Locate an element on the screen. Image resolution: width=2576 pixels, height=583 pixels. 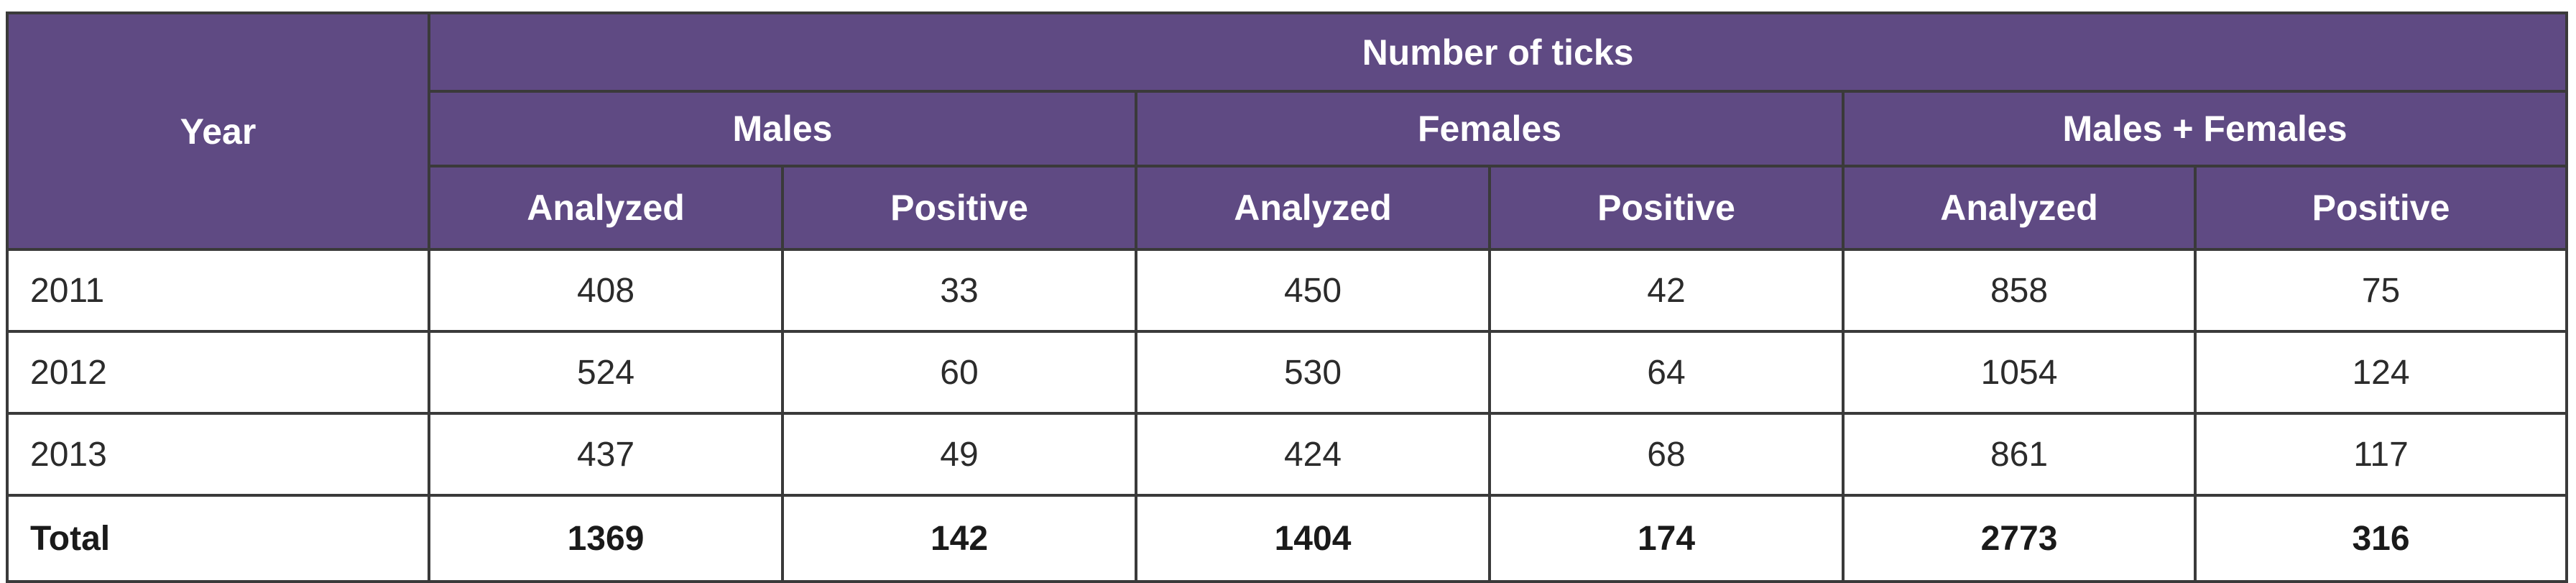
total-combined-analyzed-cell: 2773 is located at coordinates (2019, 538).